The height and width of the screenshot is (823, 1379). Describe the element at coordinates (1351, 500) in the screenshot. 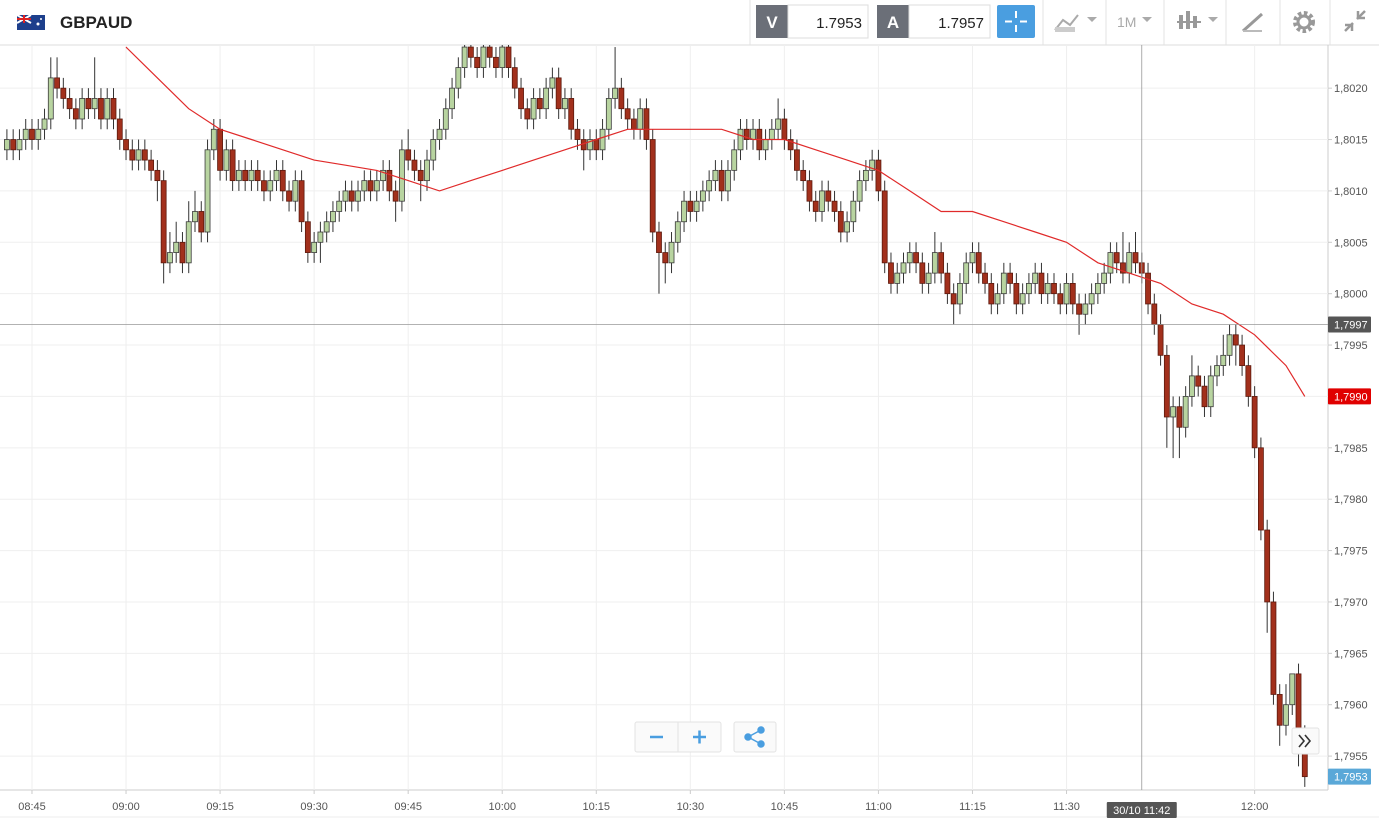

I see `y-tick-label: 1,7980` at that location.